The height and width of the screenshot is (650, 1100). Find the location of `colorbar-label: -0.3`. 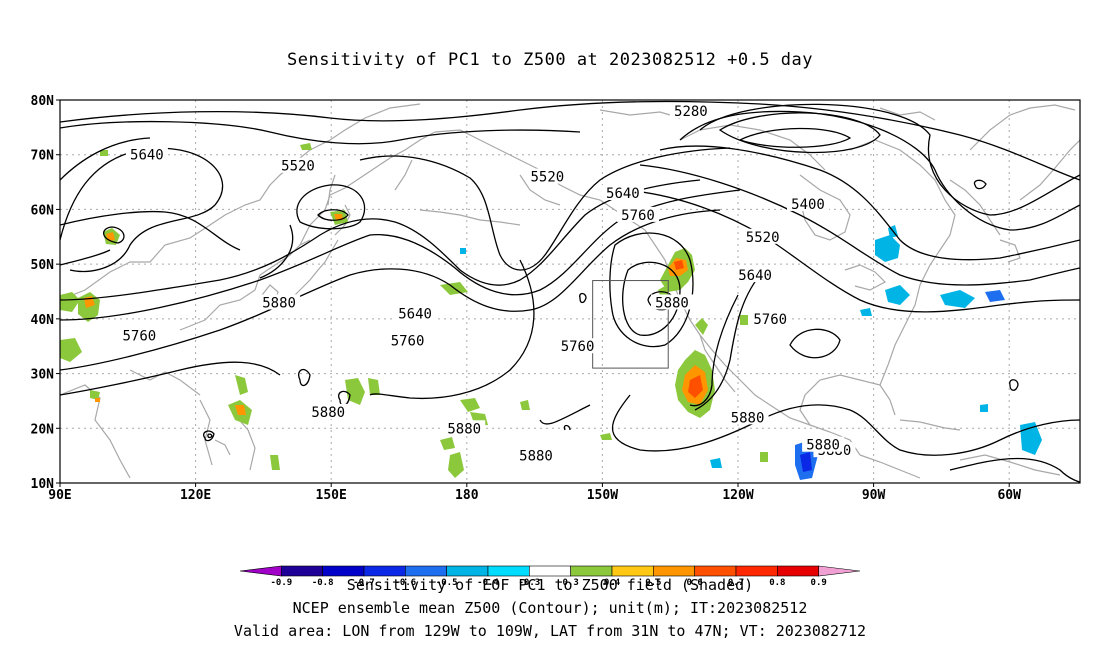

colorbar-label: -0.3 is located at coordinates (529, 583).